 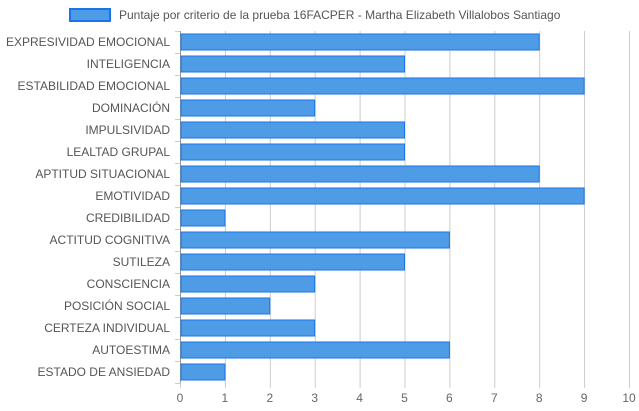 I want to click on x-tick-label-7: 7, so click(x=494, y=398).